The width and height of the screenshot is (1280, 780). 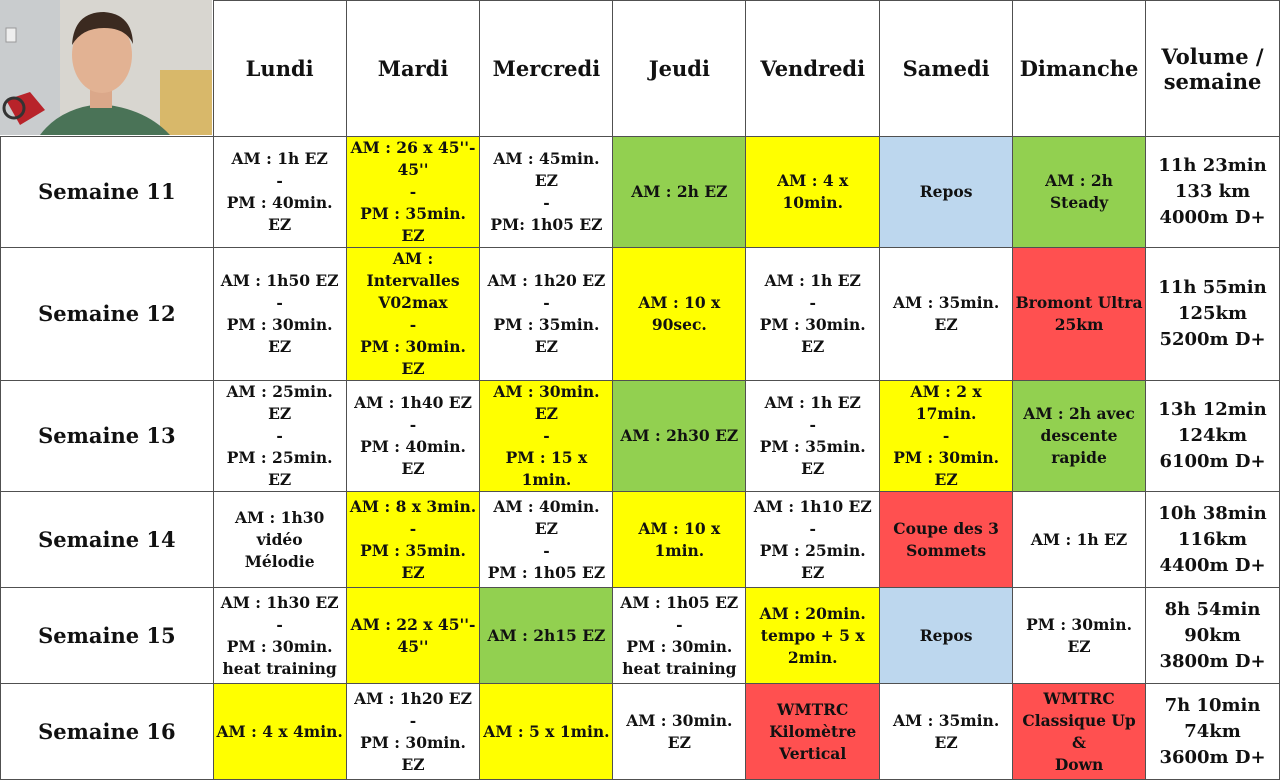 I want to click on workout-cell-mardi: AM : 1h20 EZ - PM : 30min. EZ, so click(x=413, y=731).